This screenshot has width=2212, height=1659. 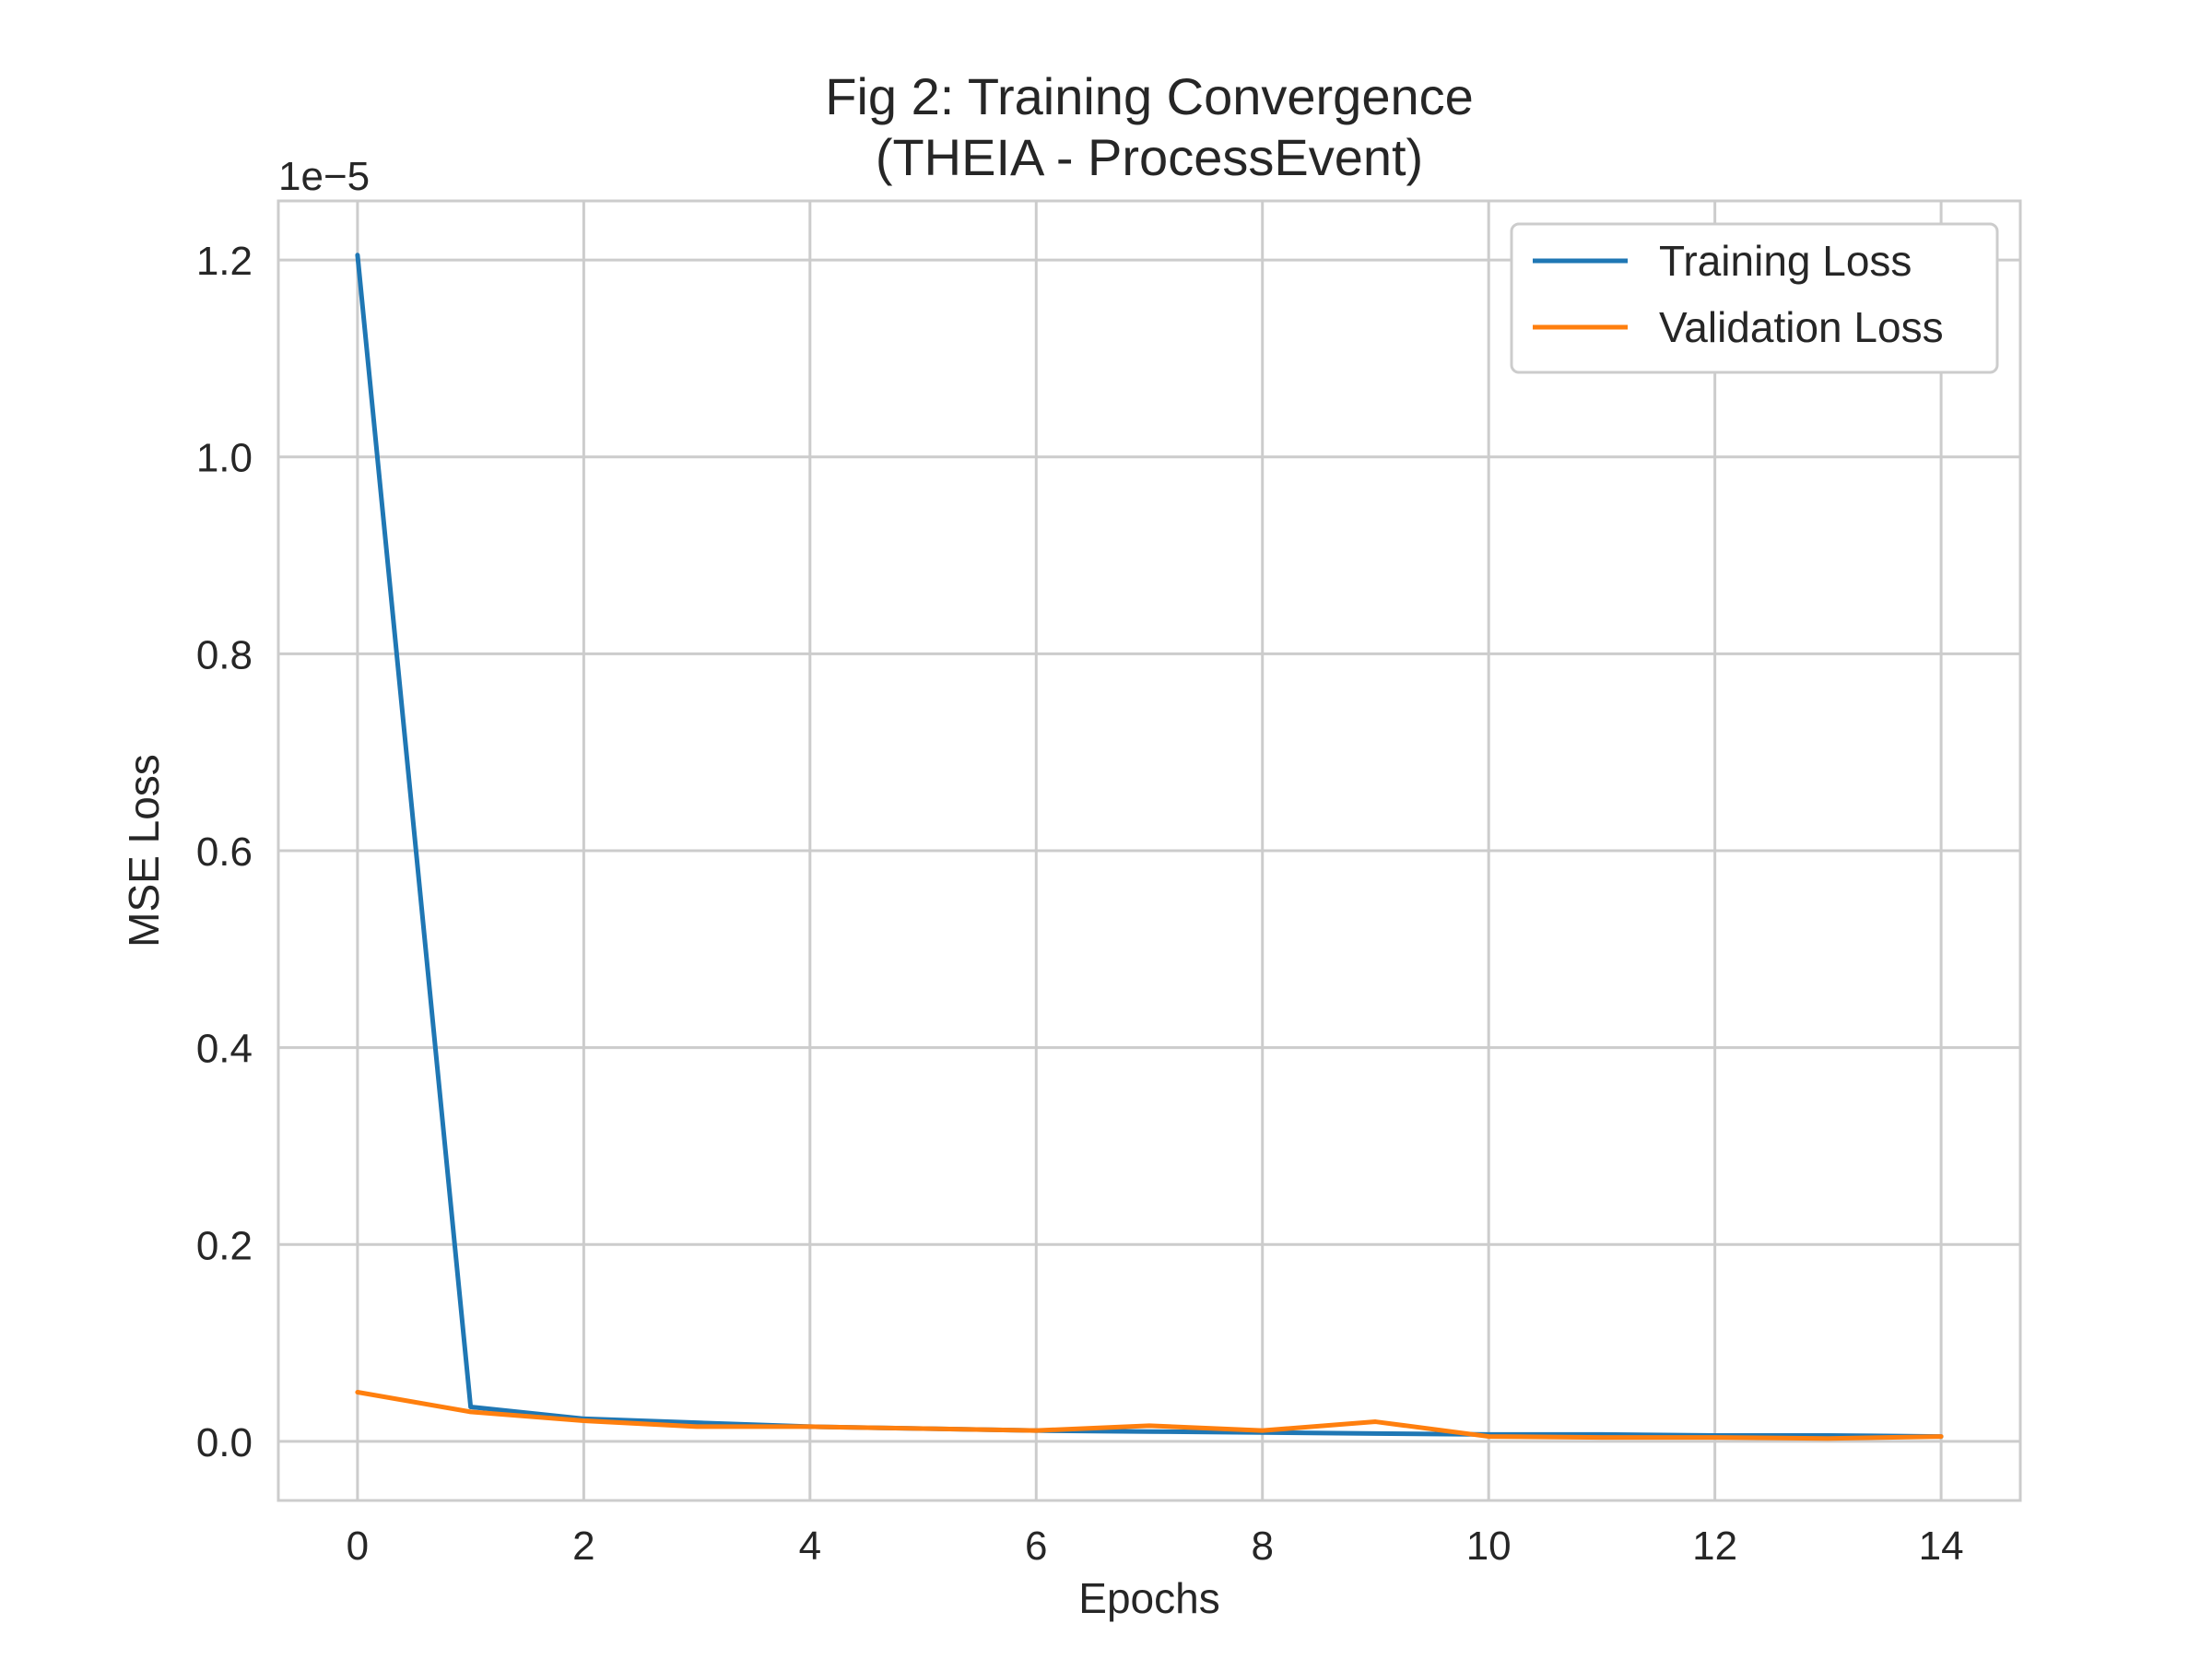 I want to click on chart-title-line-2: (THEIA - ProcessEvent), so click(x=1149, y=157).